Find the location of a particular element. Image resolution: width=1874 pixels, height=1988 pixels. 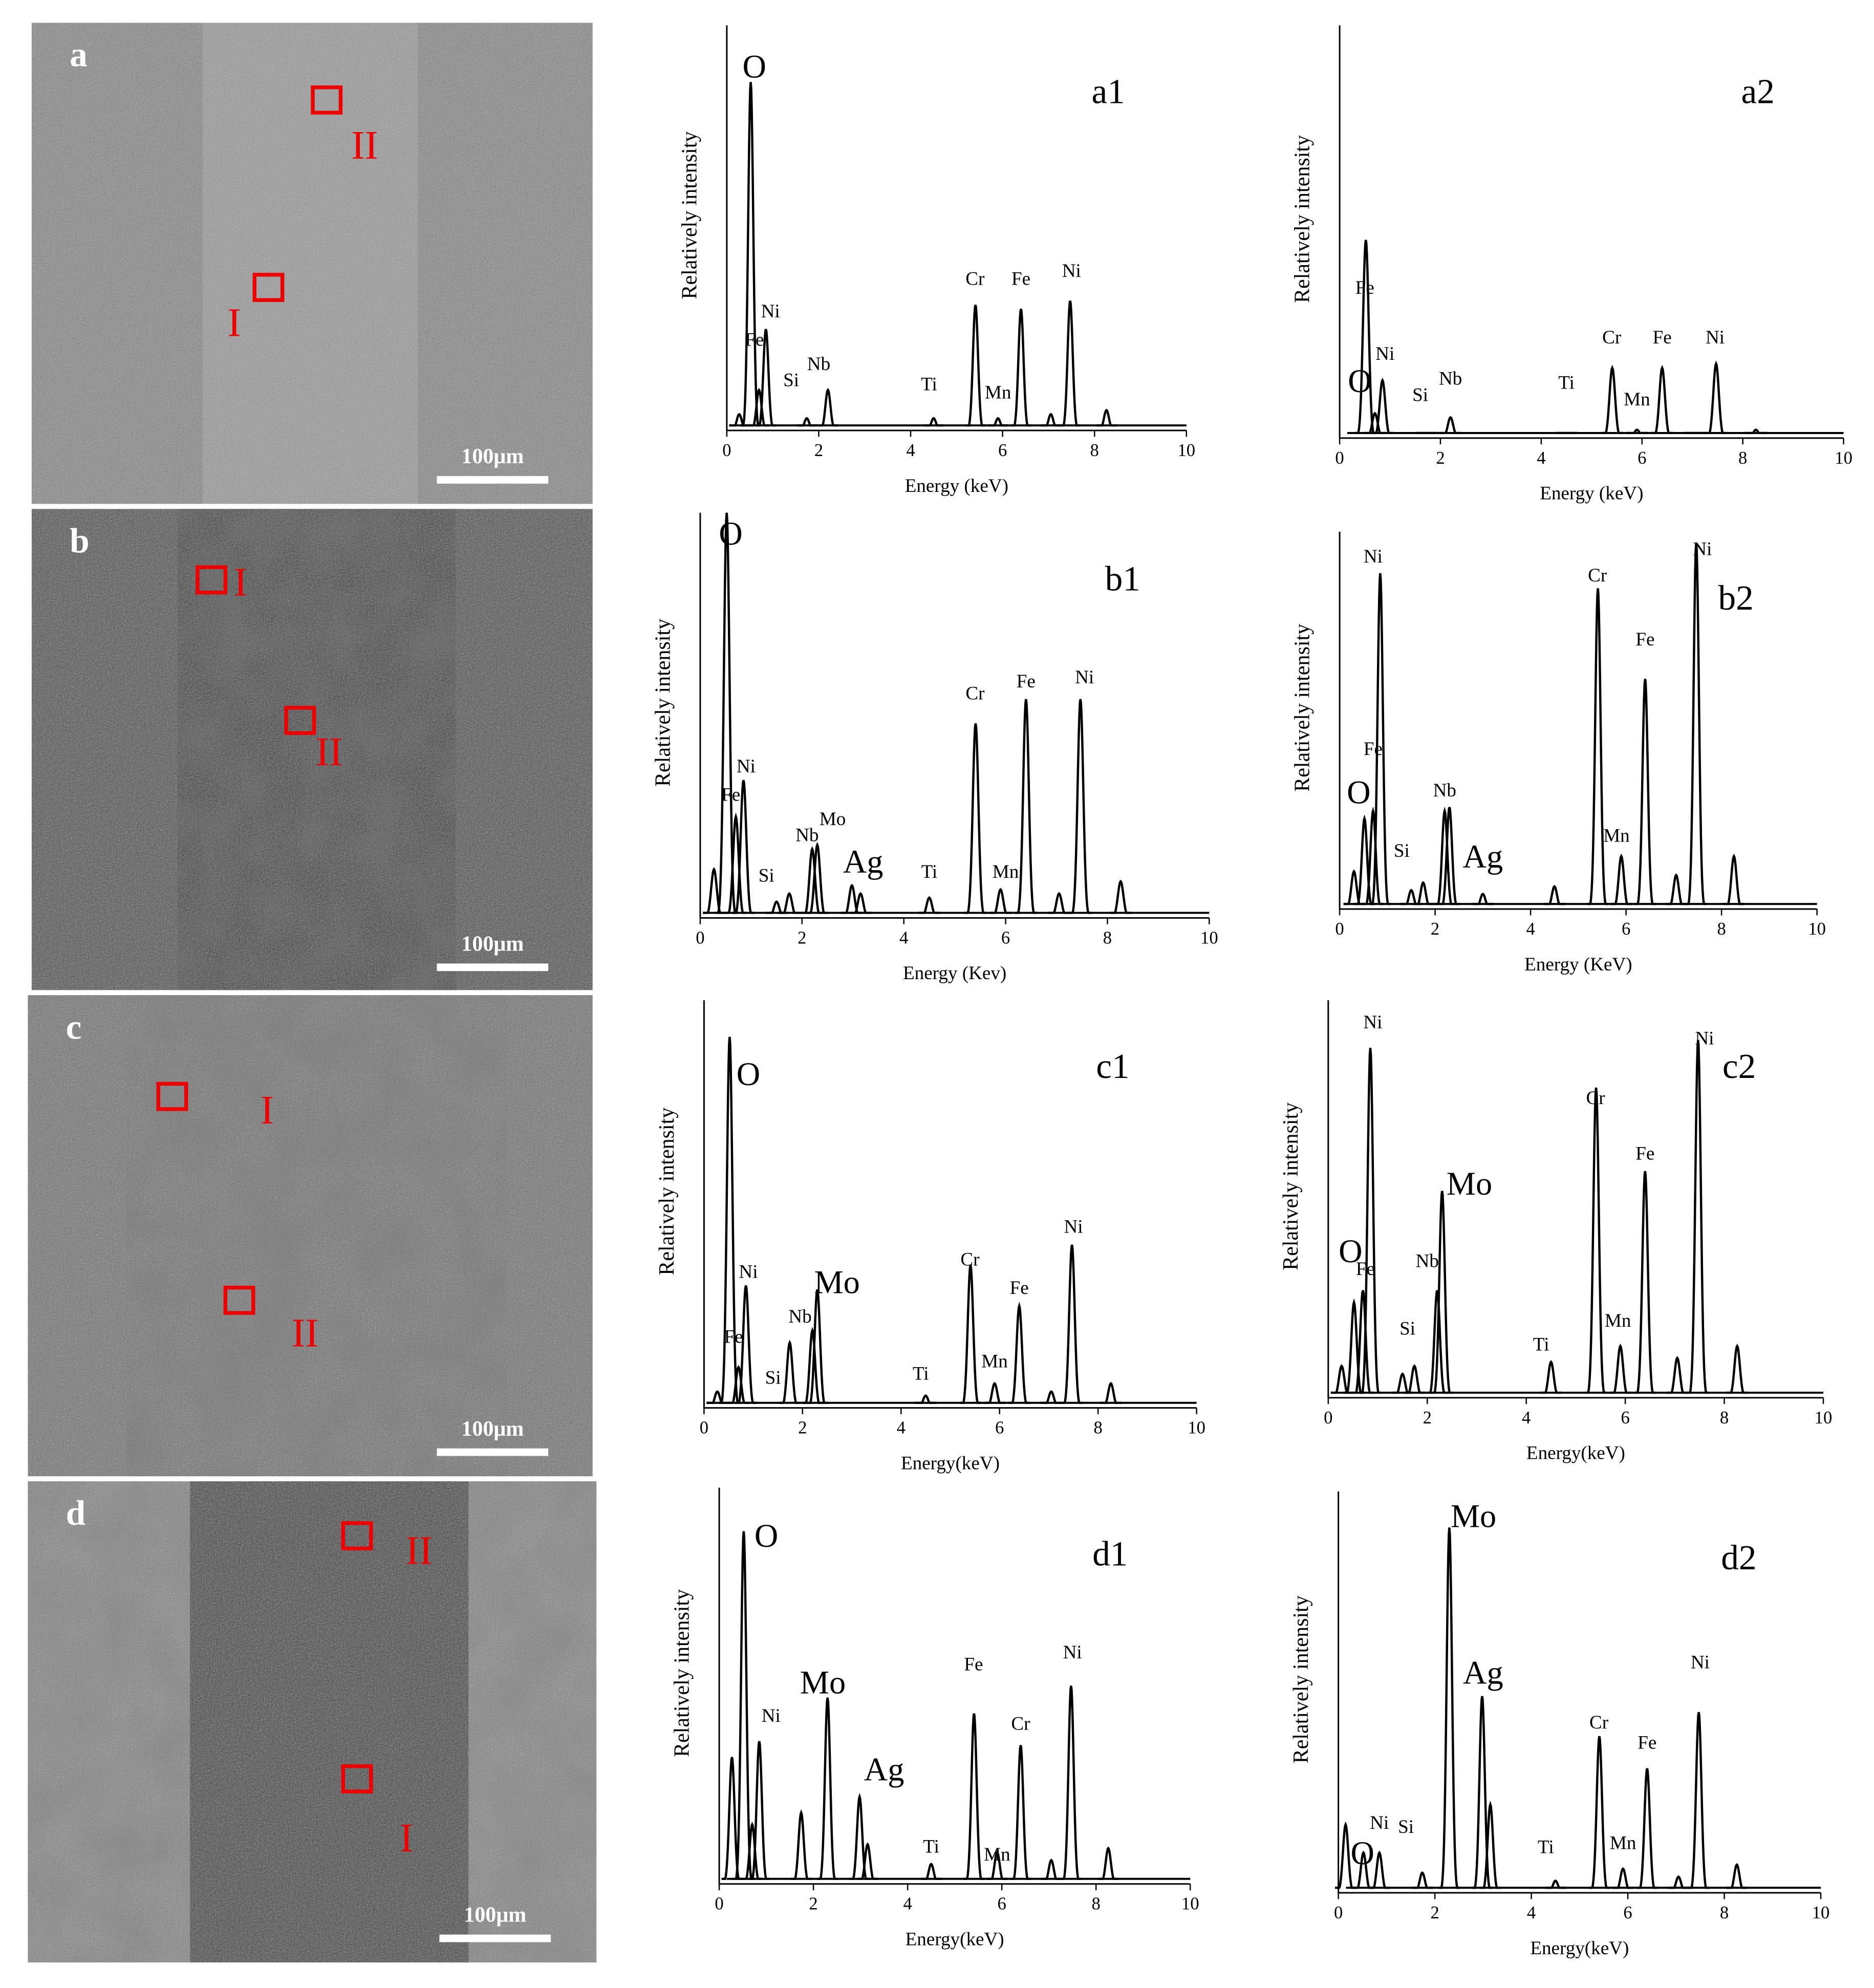

panel-label: b is located at coordinates (80, 540).